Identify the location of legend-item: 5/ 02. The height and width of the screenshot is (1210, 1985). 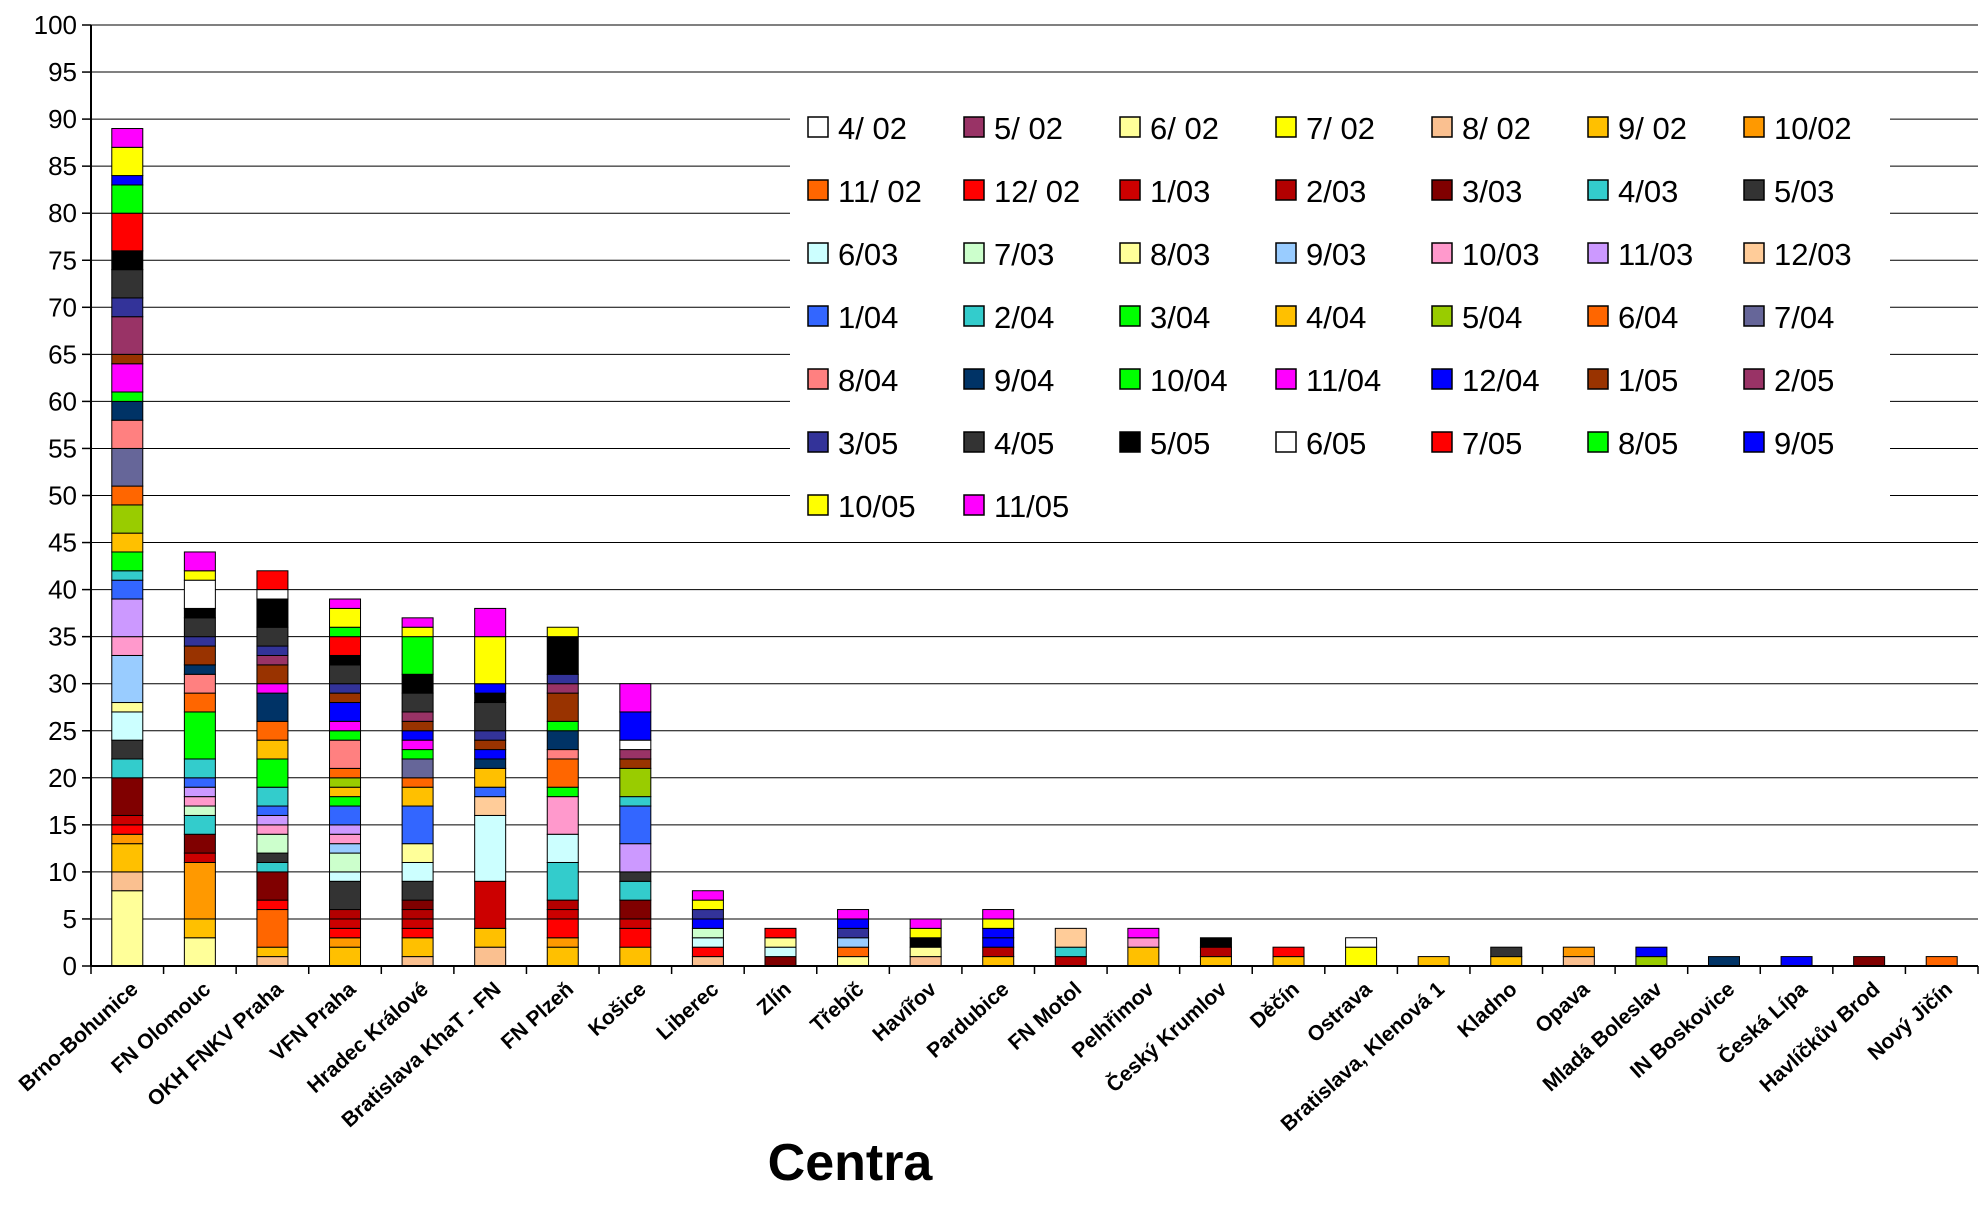
(1013, 128).